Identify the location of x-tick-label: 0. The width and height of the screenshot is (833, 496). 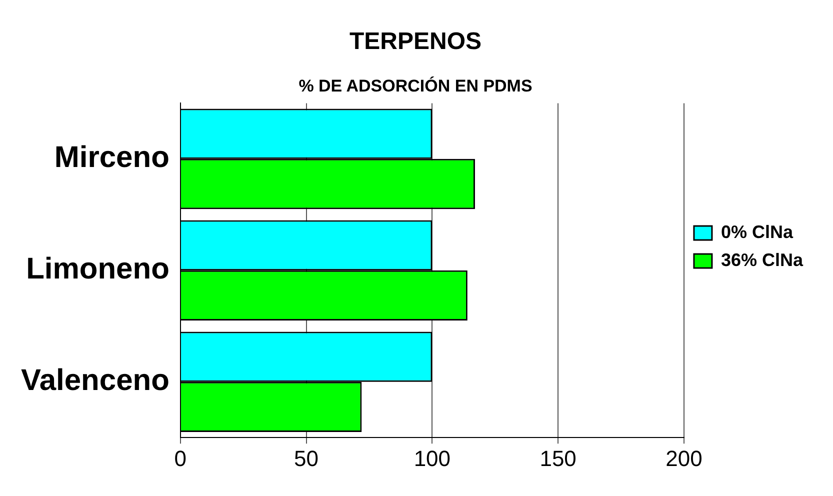
(180, 458).